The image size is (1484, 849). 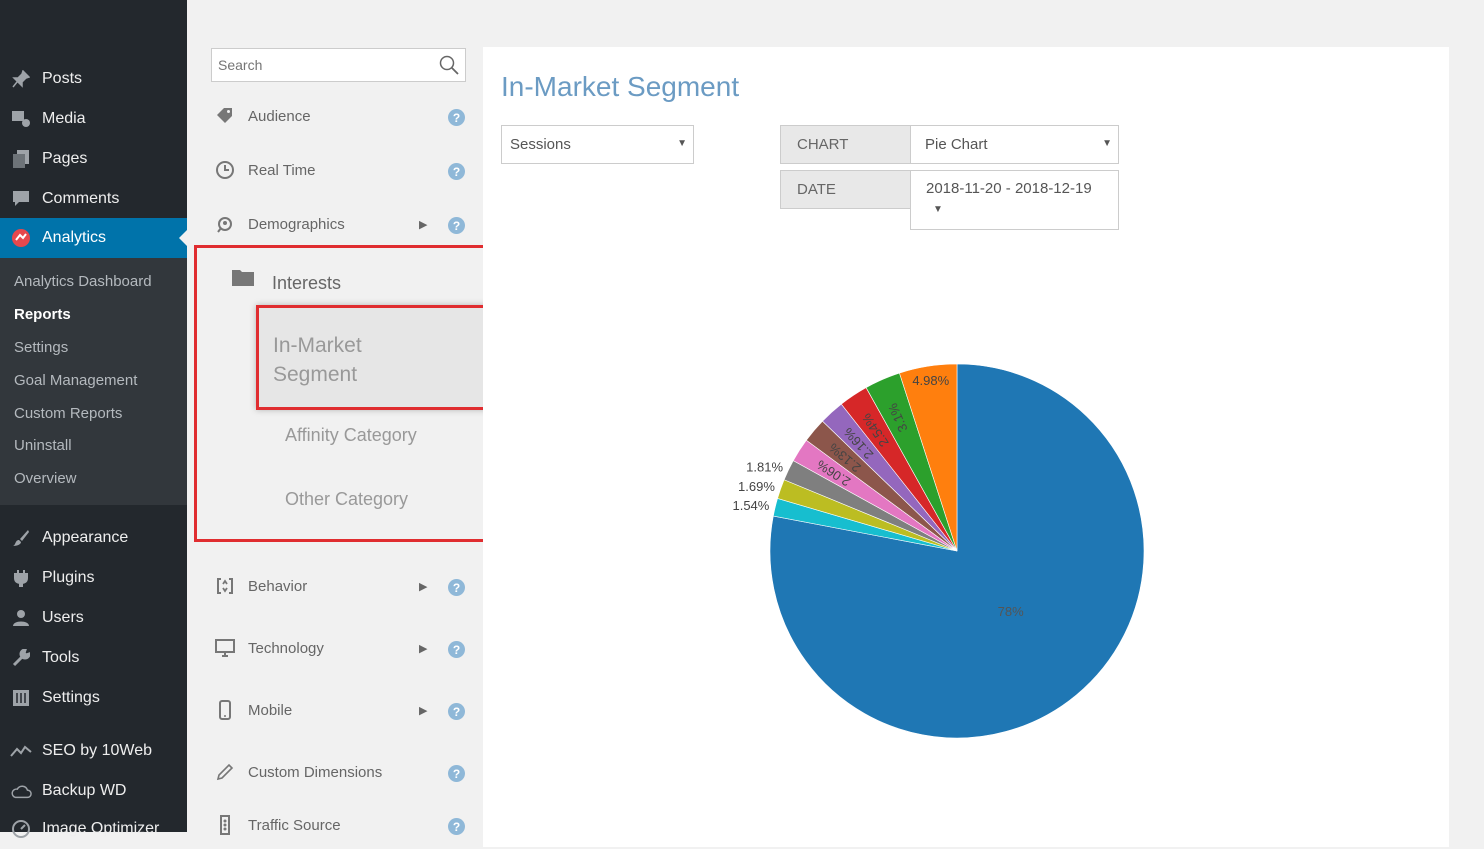 What do you see at coordinates (317, 65) in the screenshot?
I see `search-input` at bounding box center [317, 65].